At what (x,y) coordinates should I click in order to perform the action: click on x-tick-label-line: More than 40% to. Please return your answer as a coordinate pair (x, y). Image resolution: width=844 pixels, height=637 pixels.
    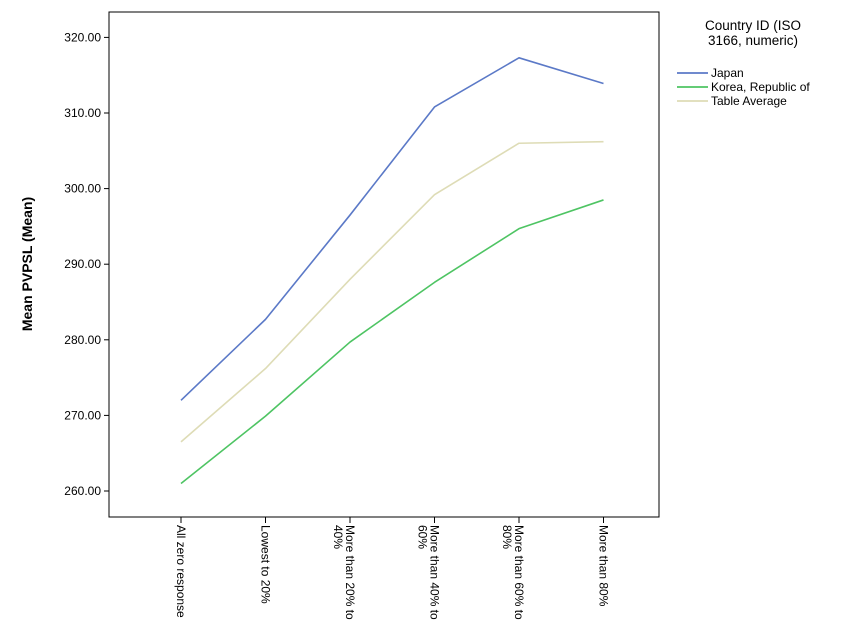
    Looking at the image, I should click on (435, 572).